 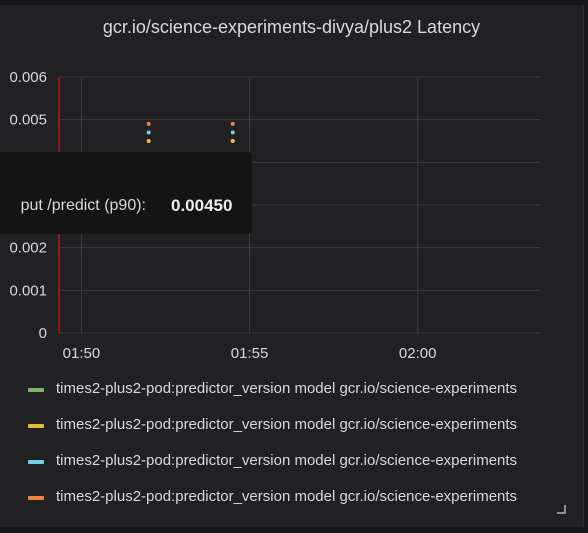 I want to click on y-tick-label: 0.001, so click(x=28, y=290).